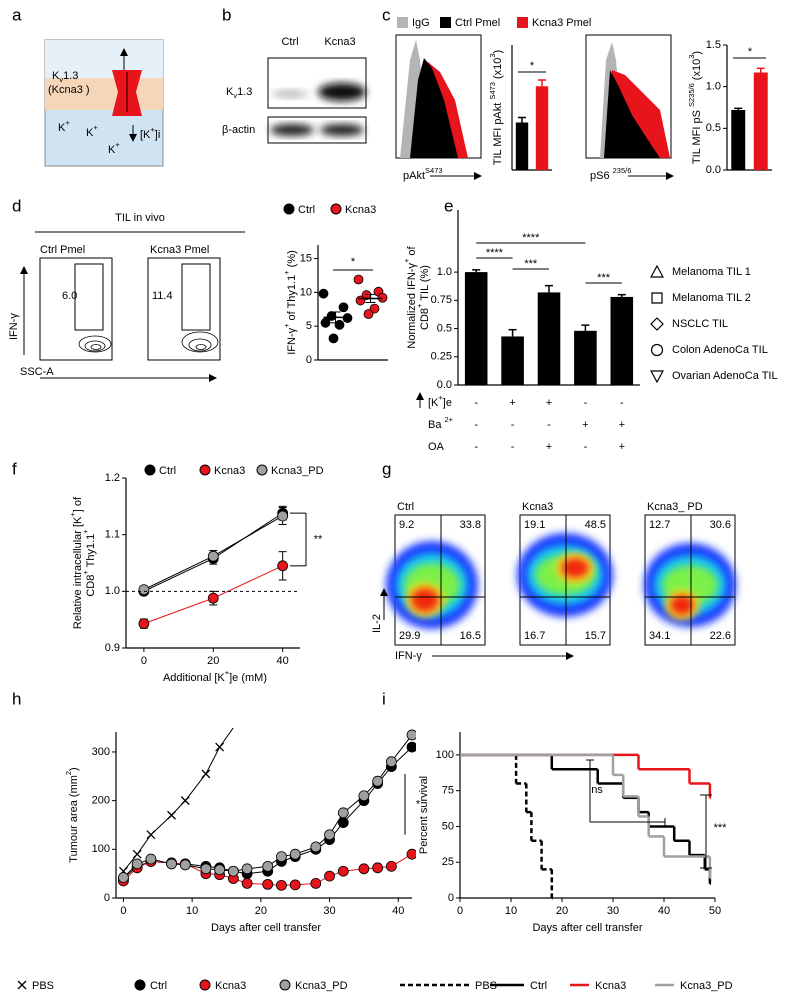  I want to click on text-part: Relative intracellular [K, so click(78, 572).